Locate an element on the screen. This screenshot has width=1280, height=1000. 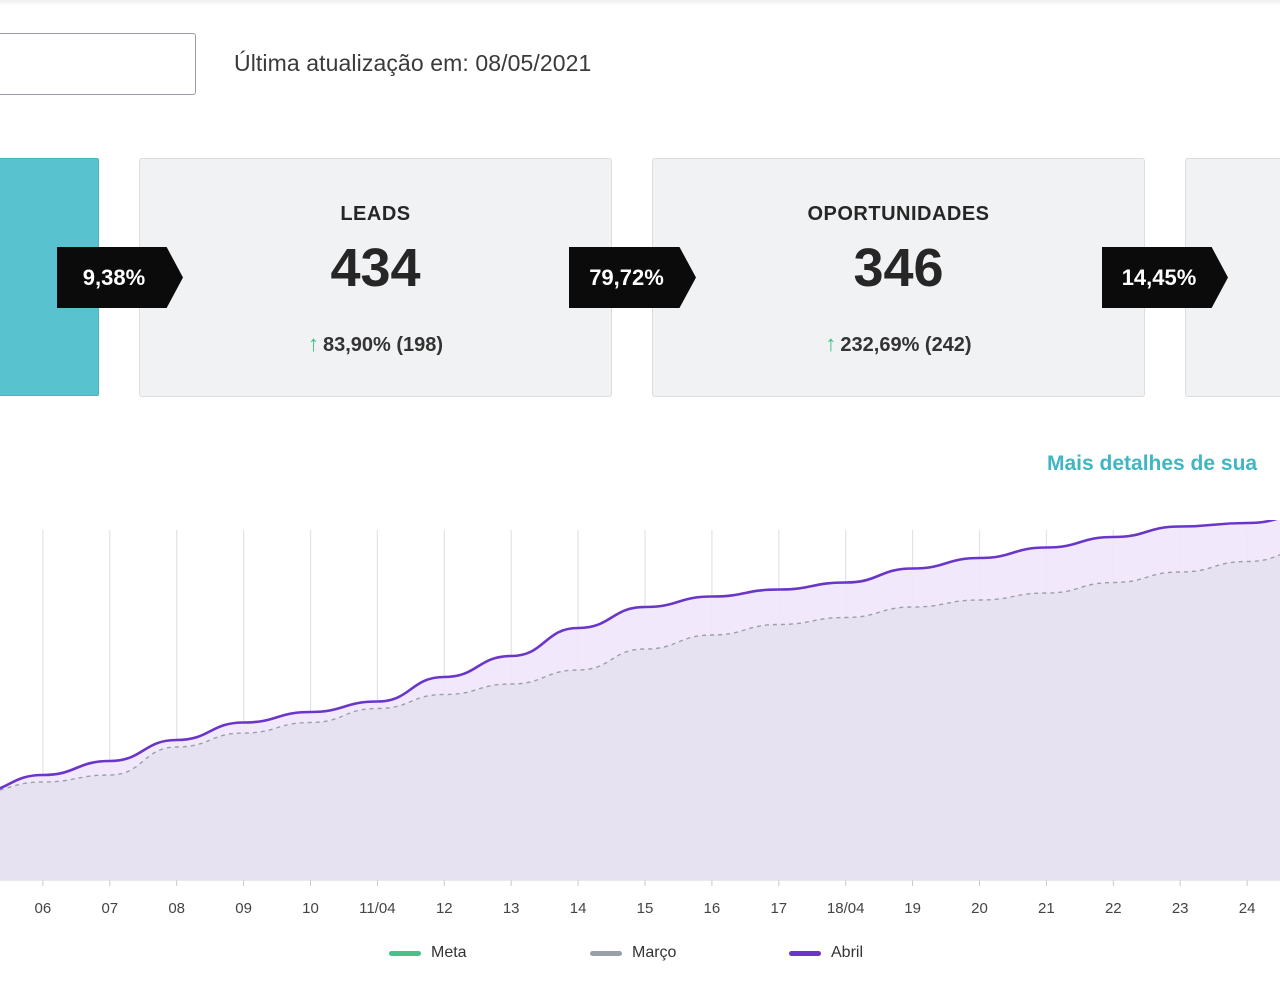
x-tick-label: 08 is located at coordinates (176, 908).